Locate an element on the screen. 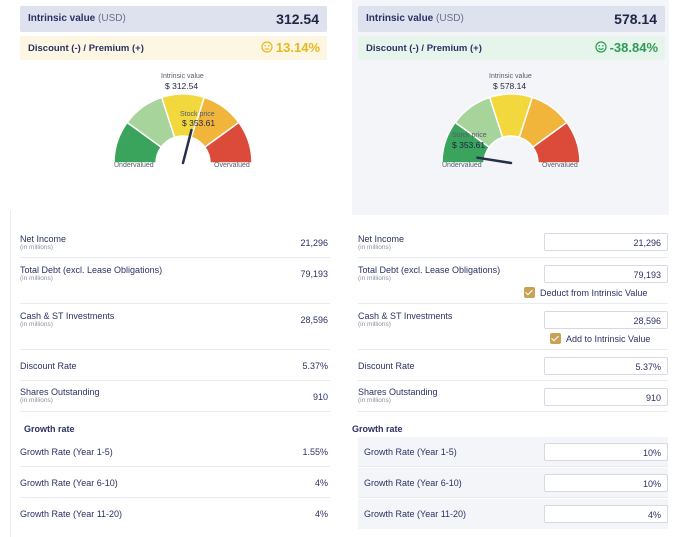  left-column-divider is located at coordinates (10, 373).